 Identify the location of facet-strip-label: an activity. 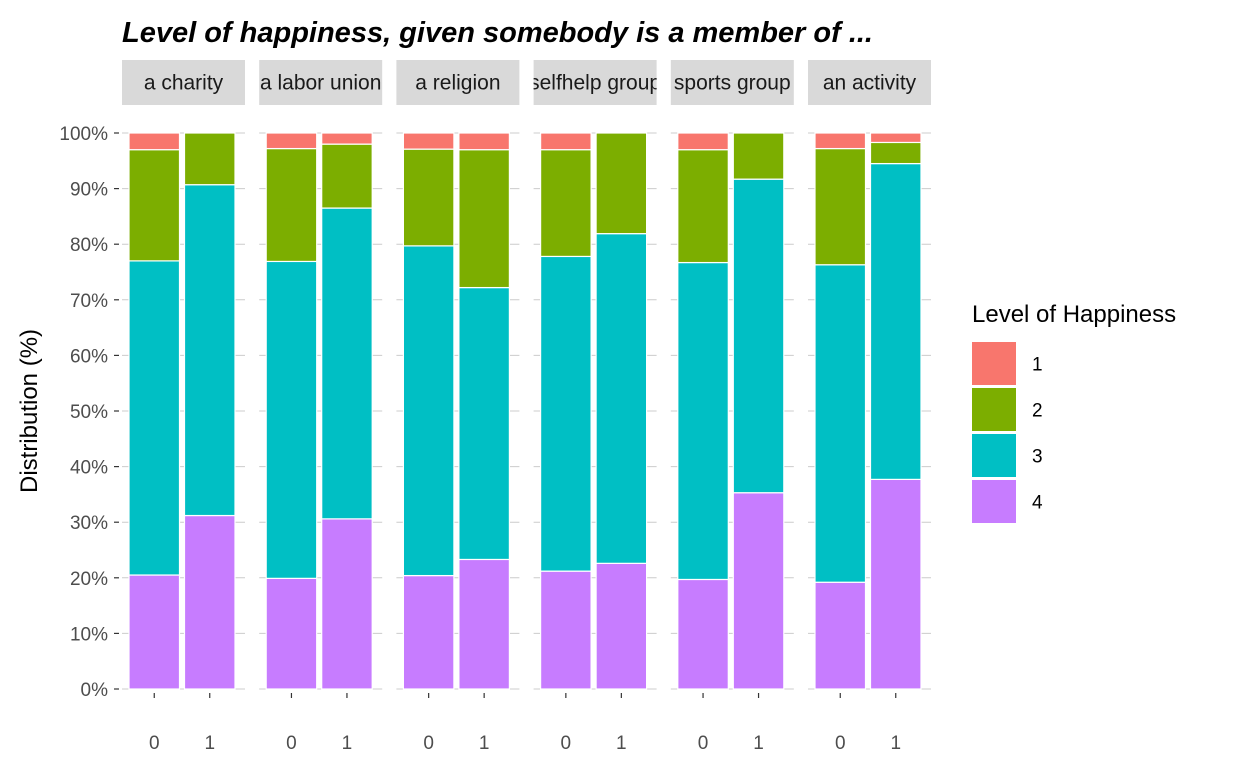
(870, 83).